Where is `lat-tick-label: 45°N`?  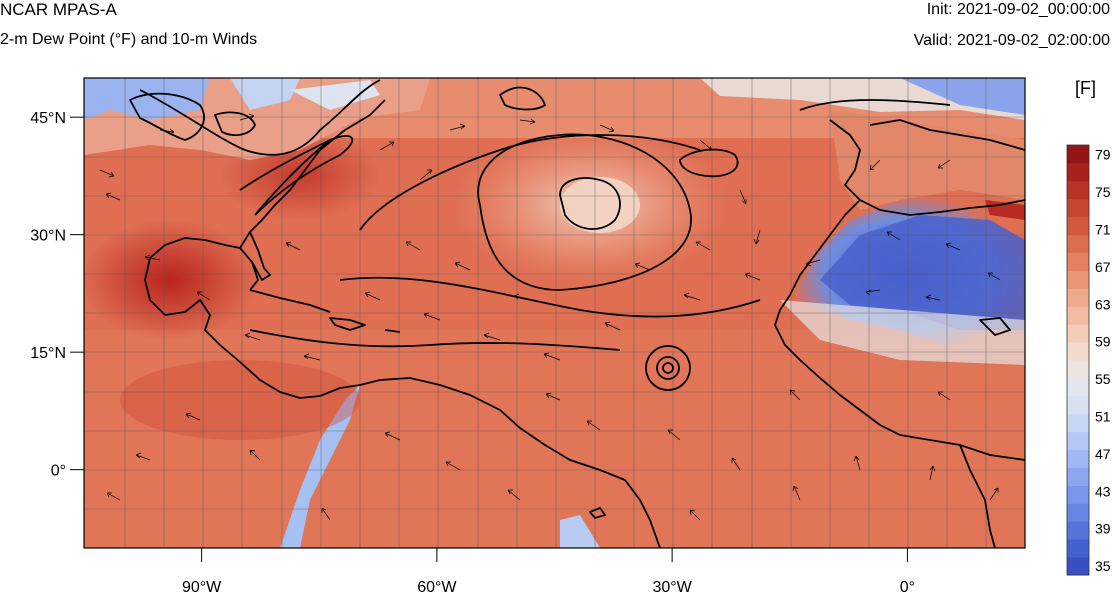
lat-tick-label: 45°N is located at coordinates (48, 118).